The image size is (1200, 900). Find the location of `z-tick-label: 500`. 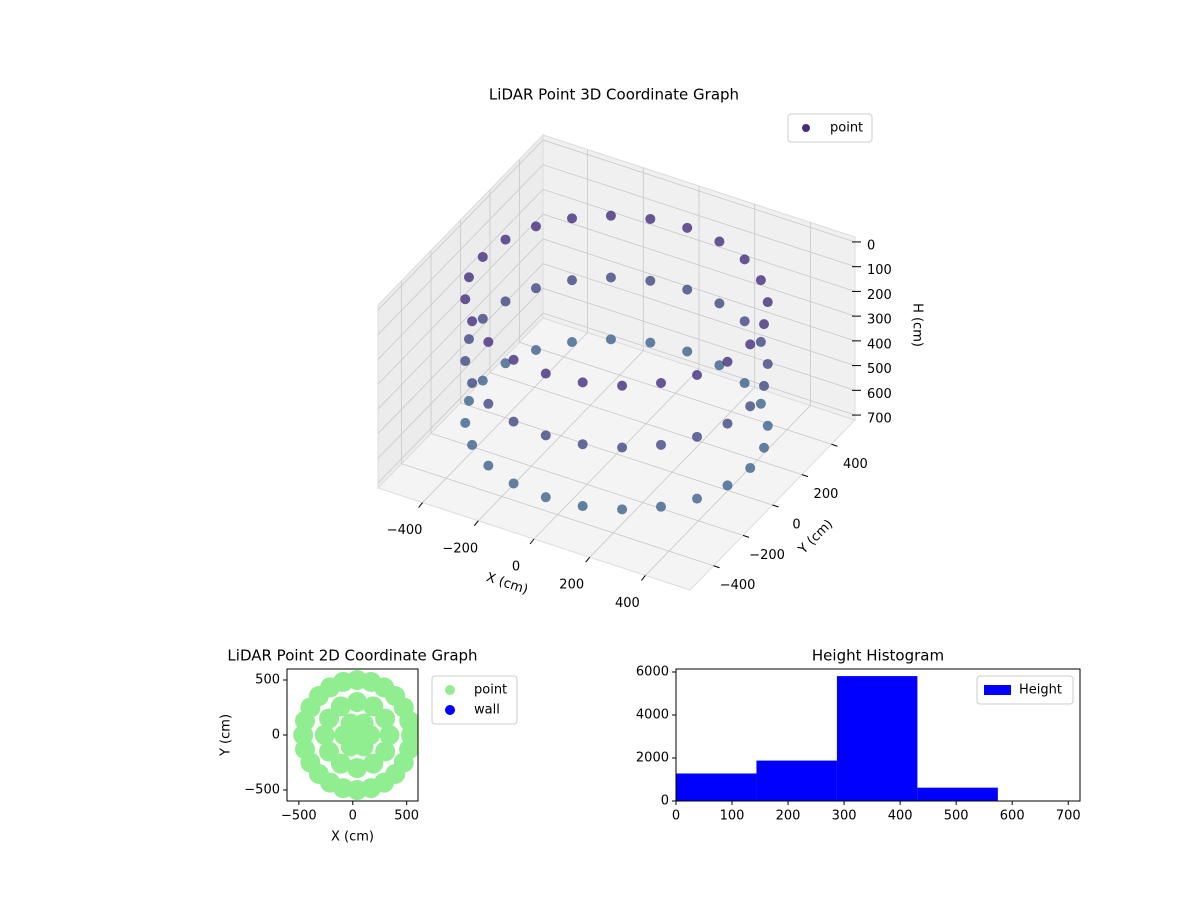

z-tick-label: 500 is located at coordinates (879, 369).